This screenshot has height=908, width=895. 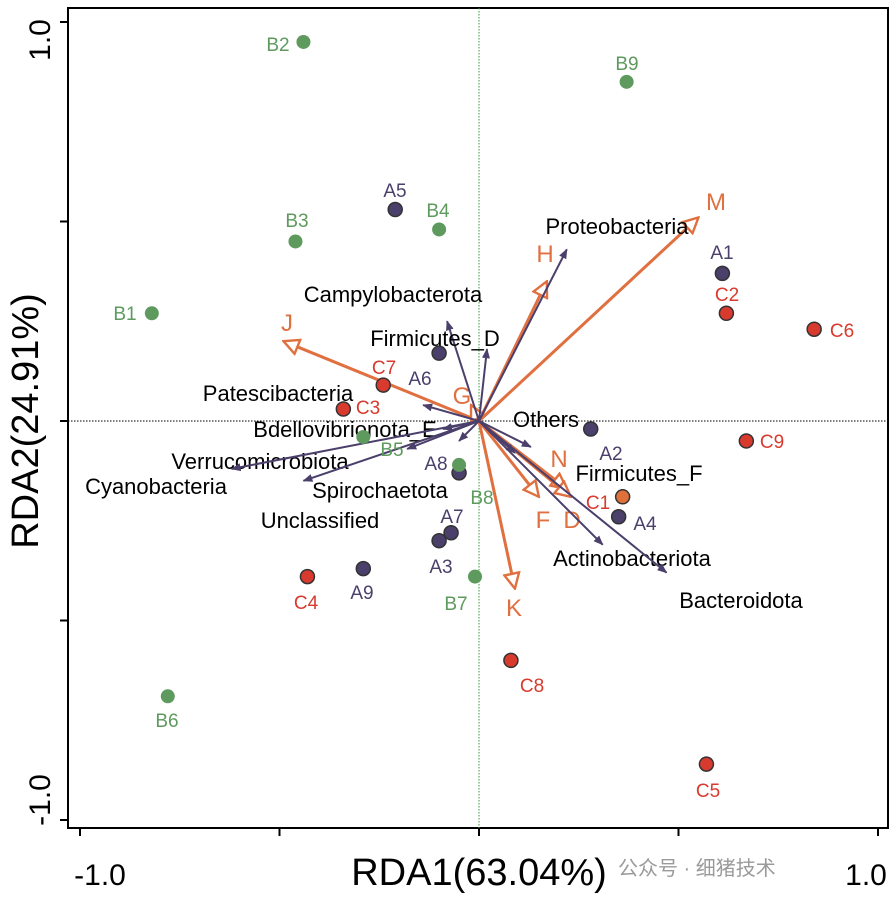 I want to click on species-arrow-Unclassified, so click(x=391, y=451).